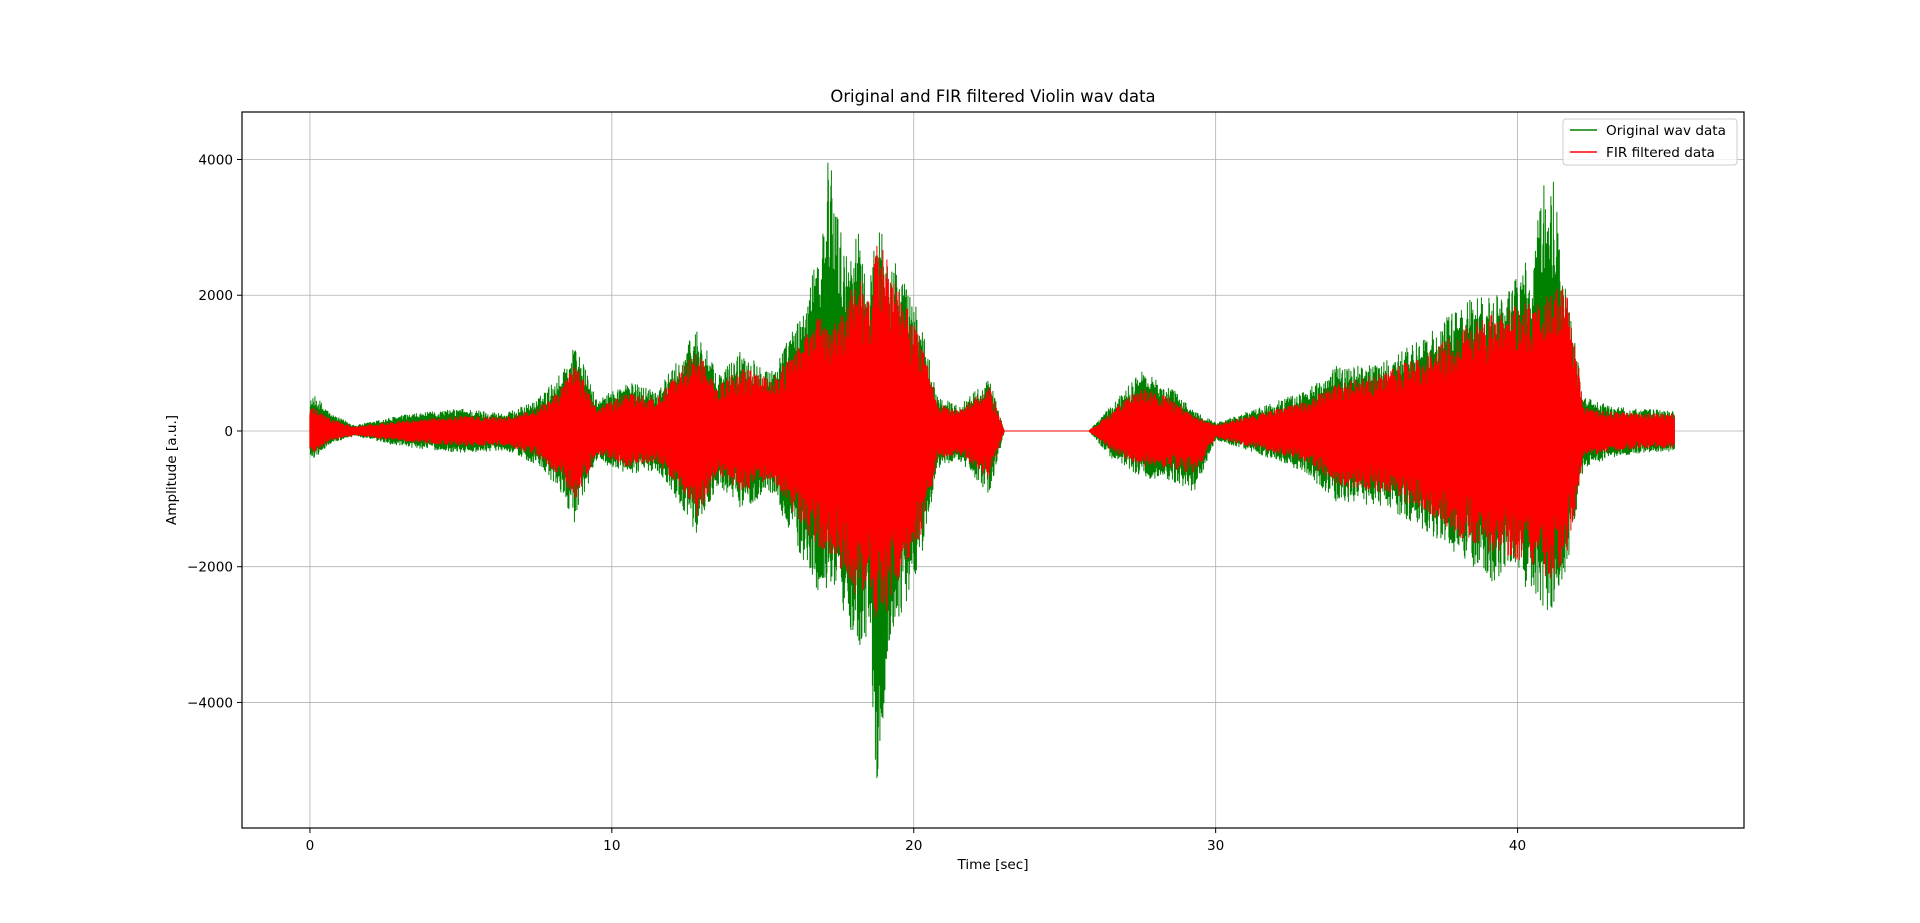  What do you see at coordinates (1666, 131) in the screenshot?
I see `legend-label-original: Original wav data` at bounding box center [1666, 131].